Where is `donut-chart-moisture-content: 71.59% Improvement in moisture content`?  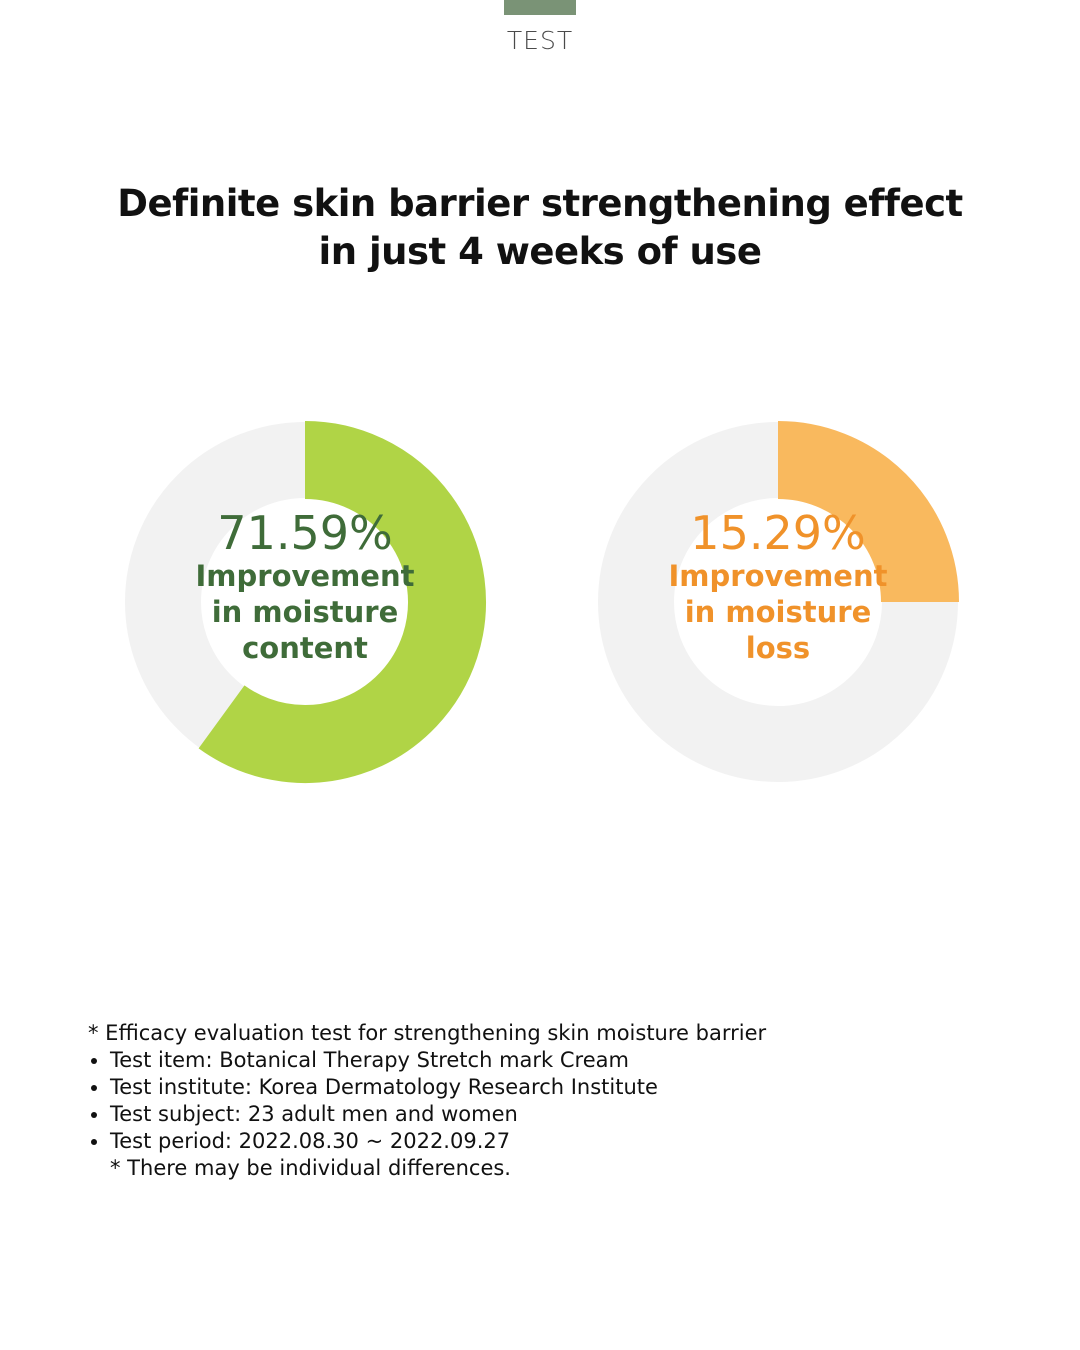
donut-chart-moisture-content: 71.59% Improvement in moisture content is located at coordinates (305, 602).